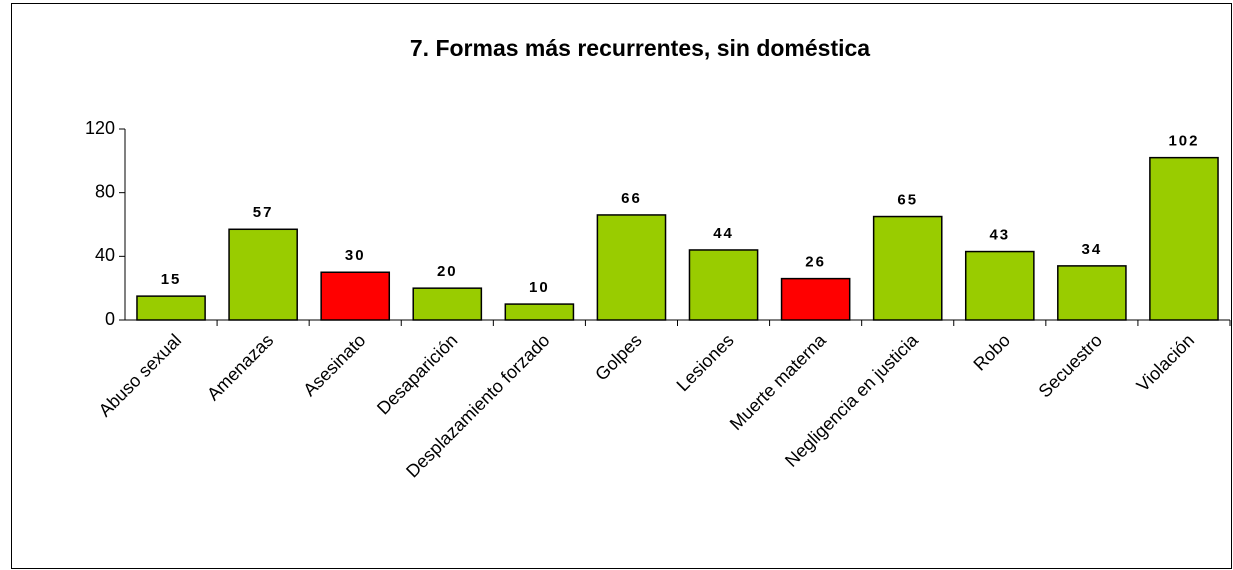 Image resolution: width=1233 pixels, height=570 pixels. What do you see at coordinates (105, 255) in the screenshot?
I see `y-tick-label: 40` at bounding box center [105, 255].